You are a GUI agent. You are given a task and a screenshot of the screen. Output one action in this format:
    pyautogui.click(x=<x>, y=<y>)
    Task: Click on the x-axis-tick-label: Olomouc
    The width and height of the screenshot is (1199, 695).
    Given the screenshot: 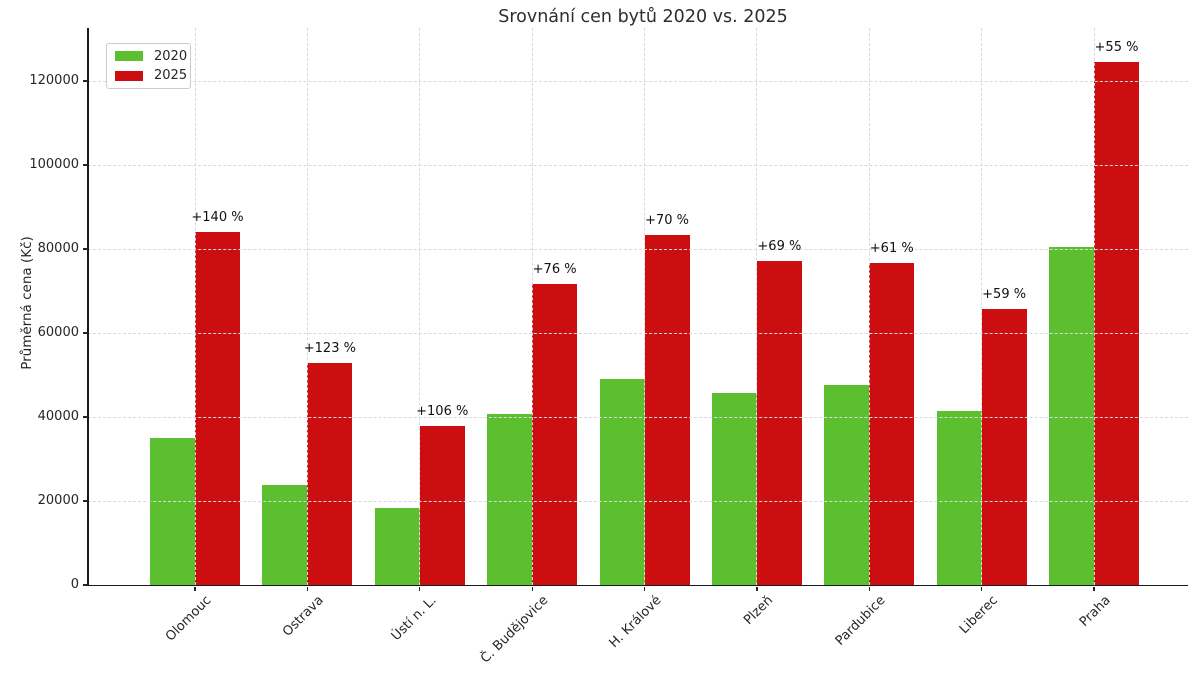 What is the action you would take?
    pyautogui.click(x=189, y=619)
    